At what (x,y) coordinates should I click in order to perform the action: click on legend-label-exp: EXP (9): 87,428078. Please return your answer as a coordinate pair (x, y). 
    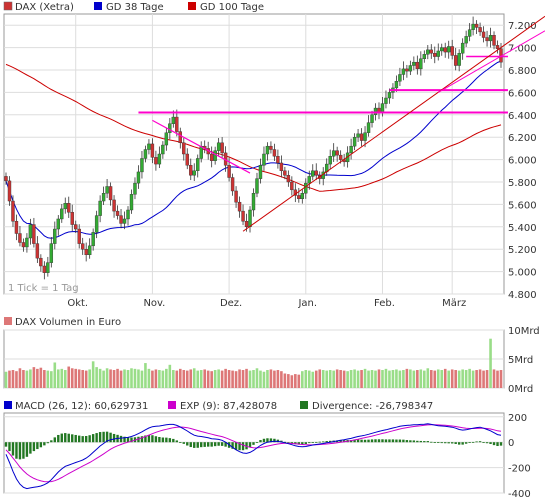
    Looking at the image, I should click on (228, 406).